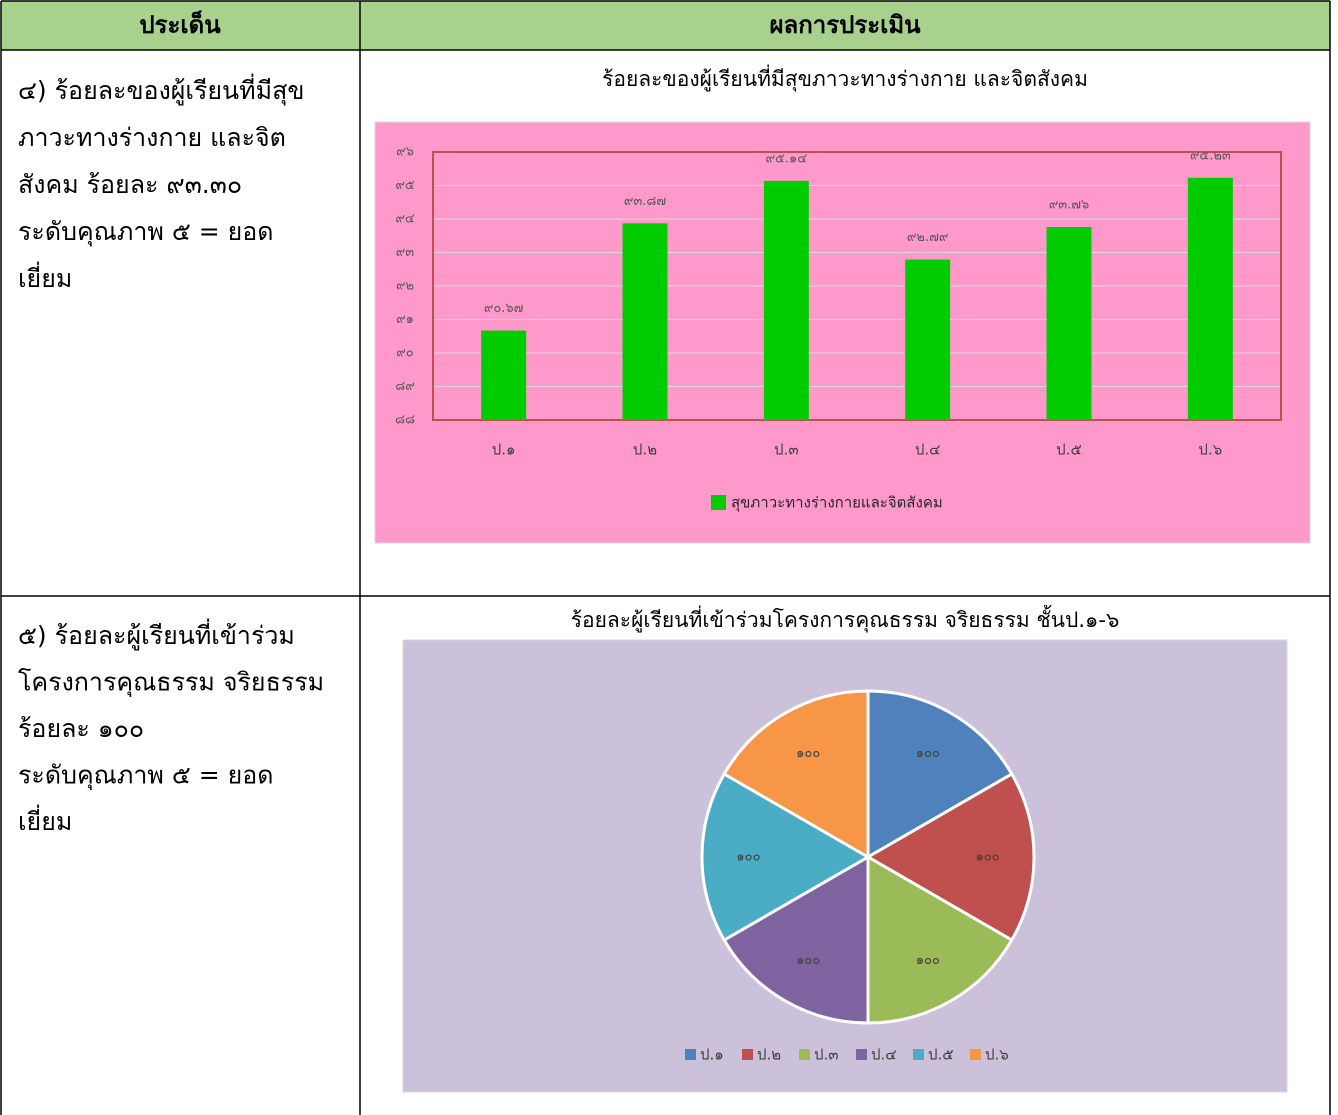 Image resolution: width=1338 pixels, height=1115 pixels. I want to click on data-label: ๙๕.๒๓, so click(1210, 155).